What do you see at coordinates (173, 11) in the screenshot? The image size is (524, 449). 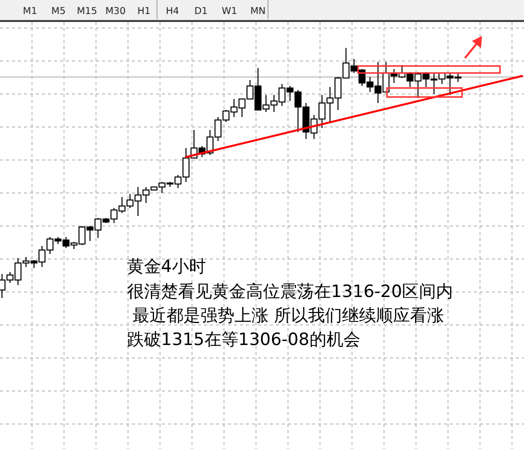 I see `text: H4` at bounding box center [173, 11].